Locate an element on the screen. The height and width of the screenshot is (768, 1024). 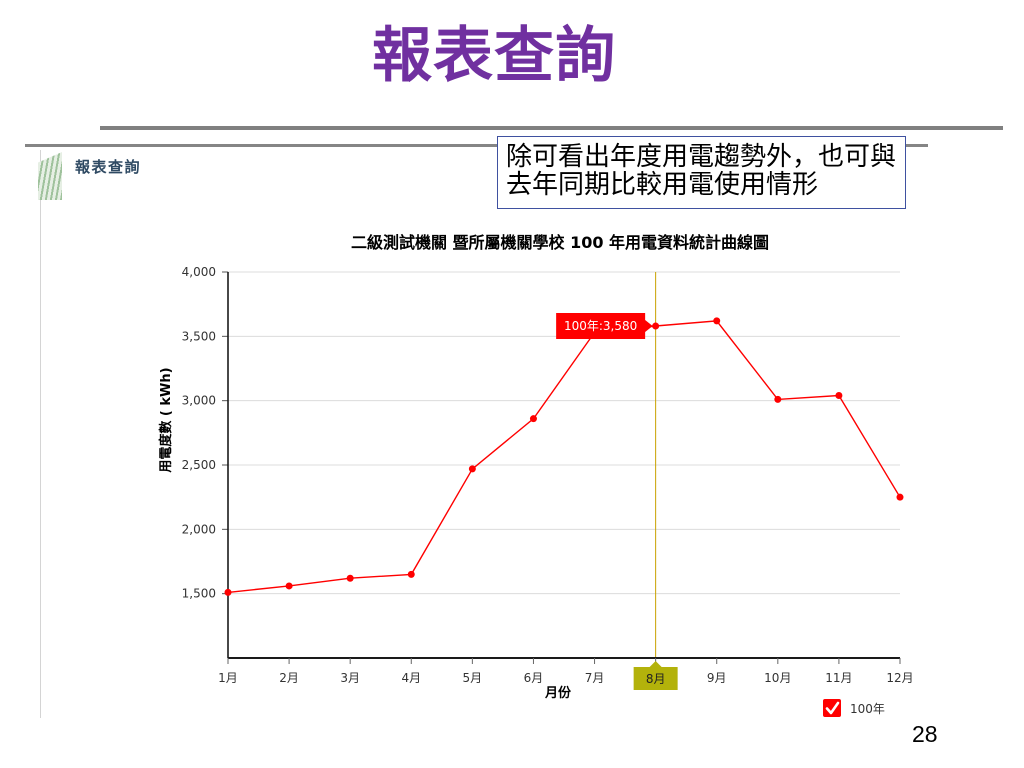
x-tick-label: 7月 is located at coordinates (595, 678).